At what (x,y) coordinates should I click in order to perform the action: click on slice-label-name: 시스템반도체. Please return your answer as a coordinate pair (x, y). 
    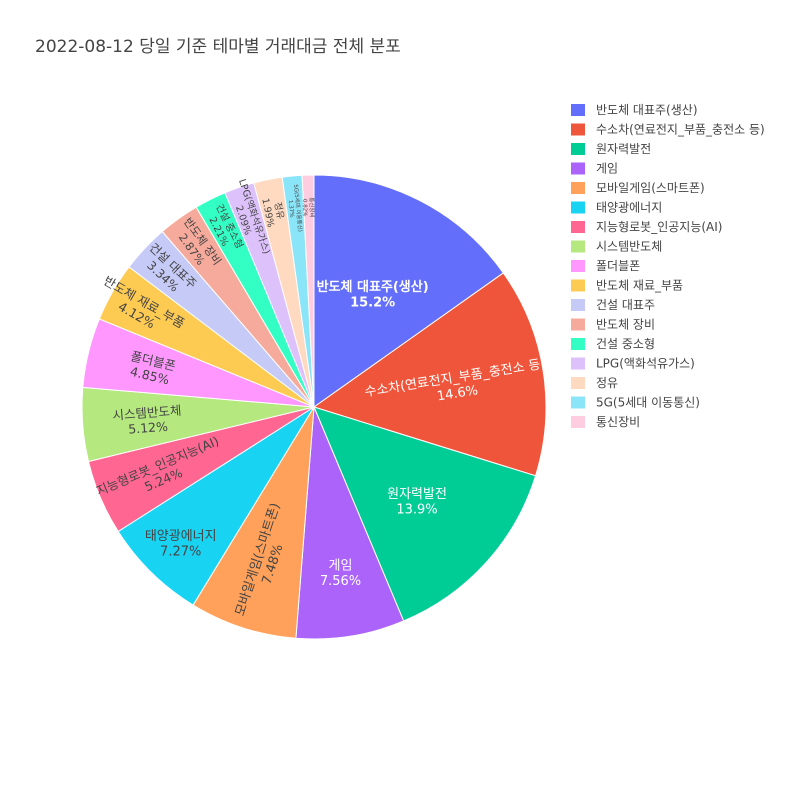
    Looking at the image, I should click on (147, 413).